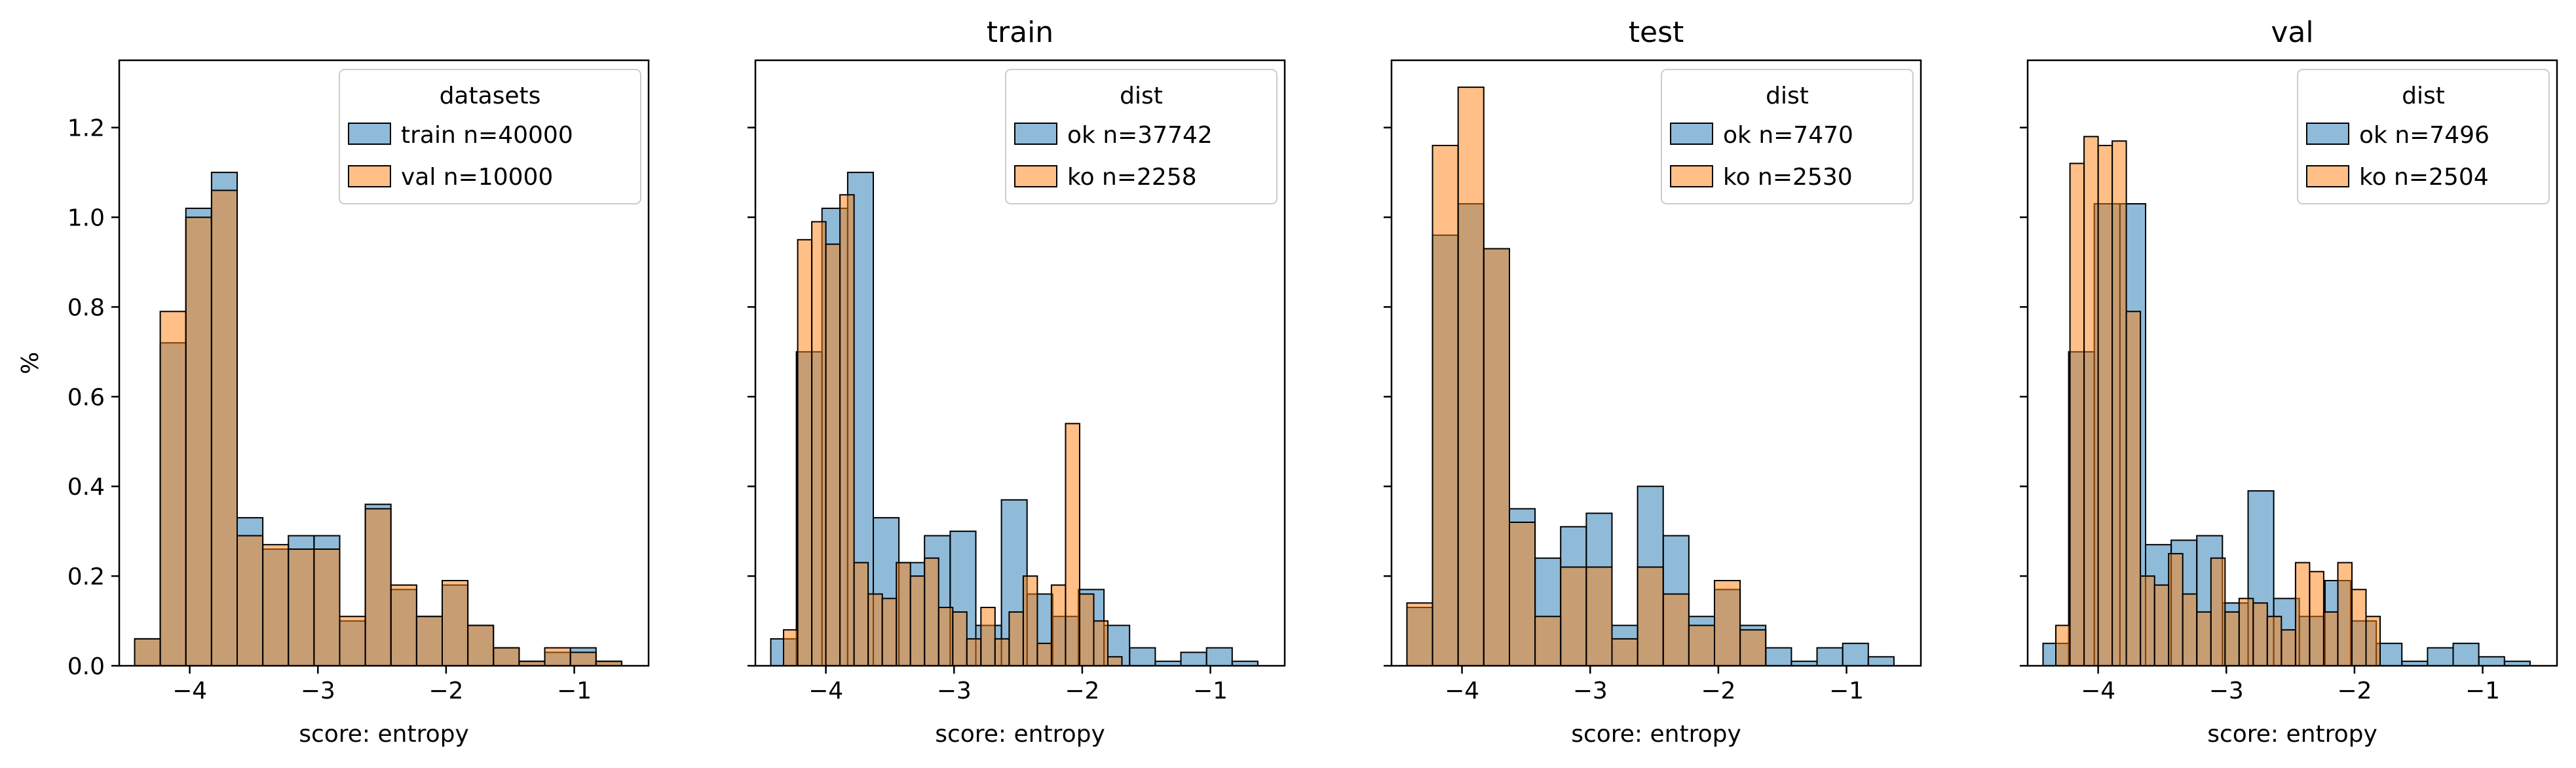 Image resolution: width=2576 pixels, height=768 pixels. Describe the element at coordinates (2226, 691) in the screenshot. I see `x-tick-label: −3` at that location.